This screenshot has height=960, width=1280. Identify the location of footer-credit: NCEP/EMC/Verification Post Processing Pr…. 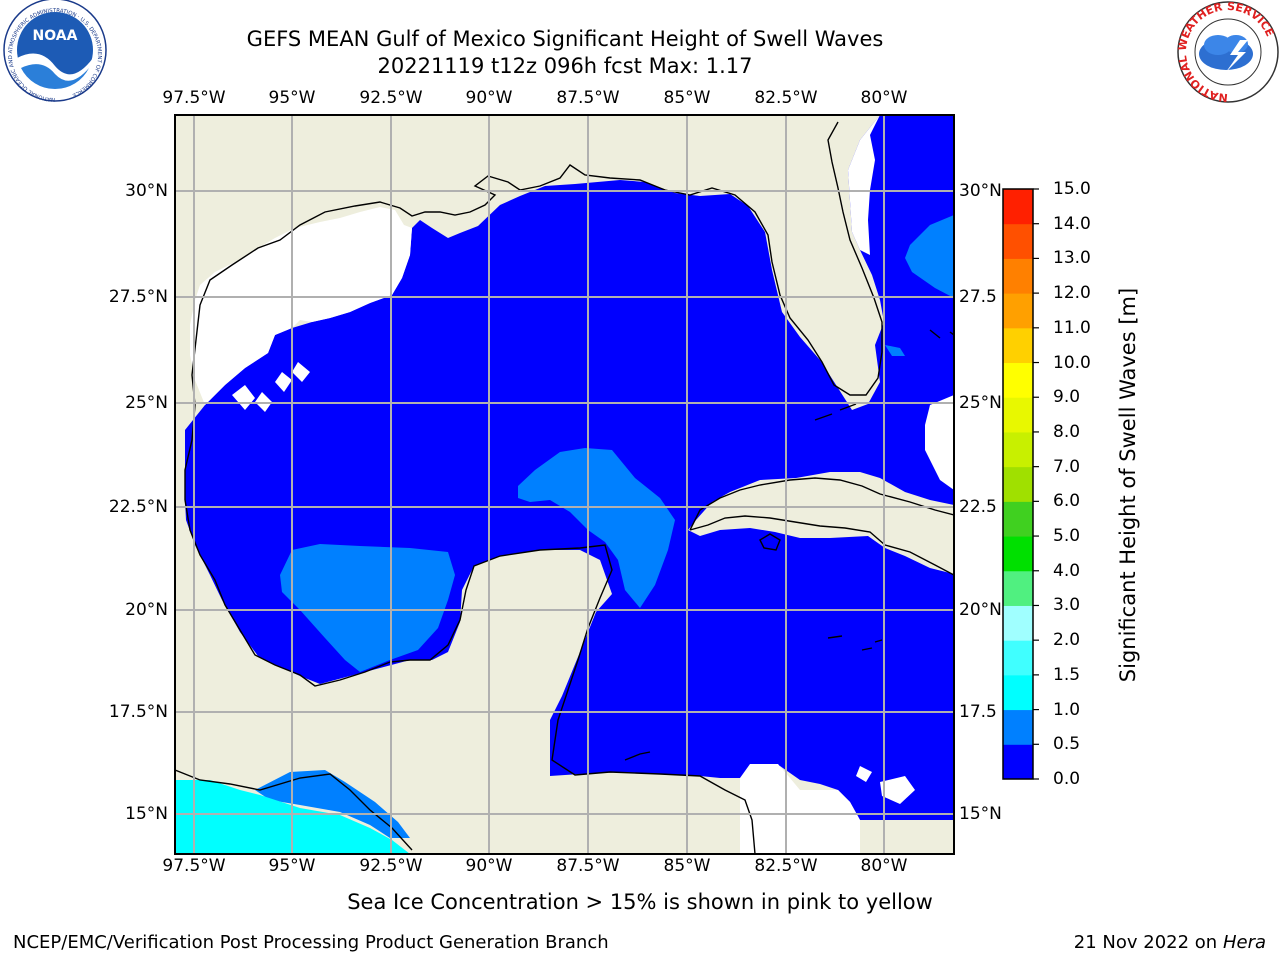
(311, 942).